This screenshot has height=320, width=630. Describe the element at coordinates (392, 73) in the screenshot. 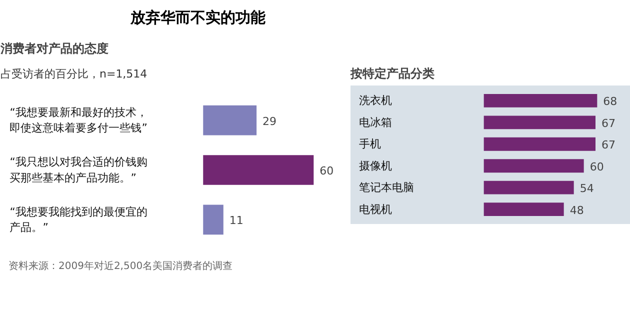

I see `chart-title: 按特定产品分类` at that location.